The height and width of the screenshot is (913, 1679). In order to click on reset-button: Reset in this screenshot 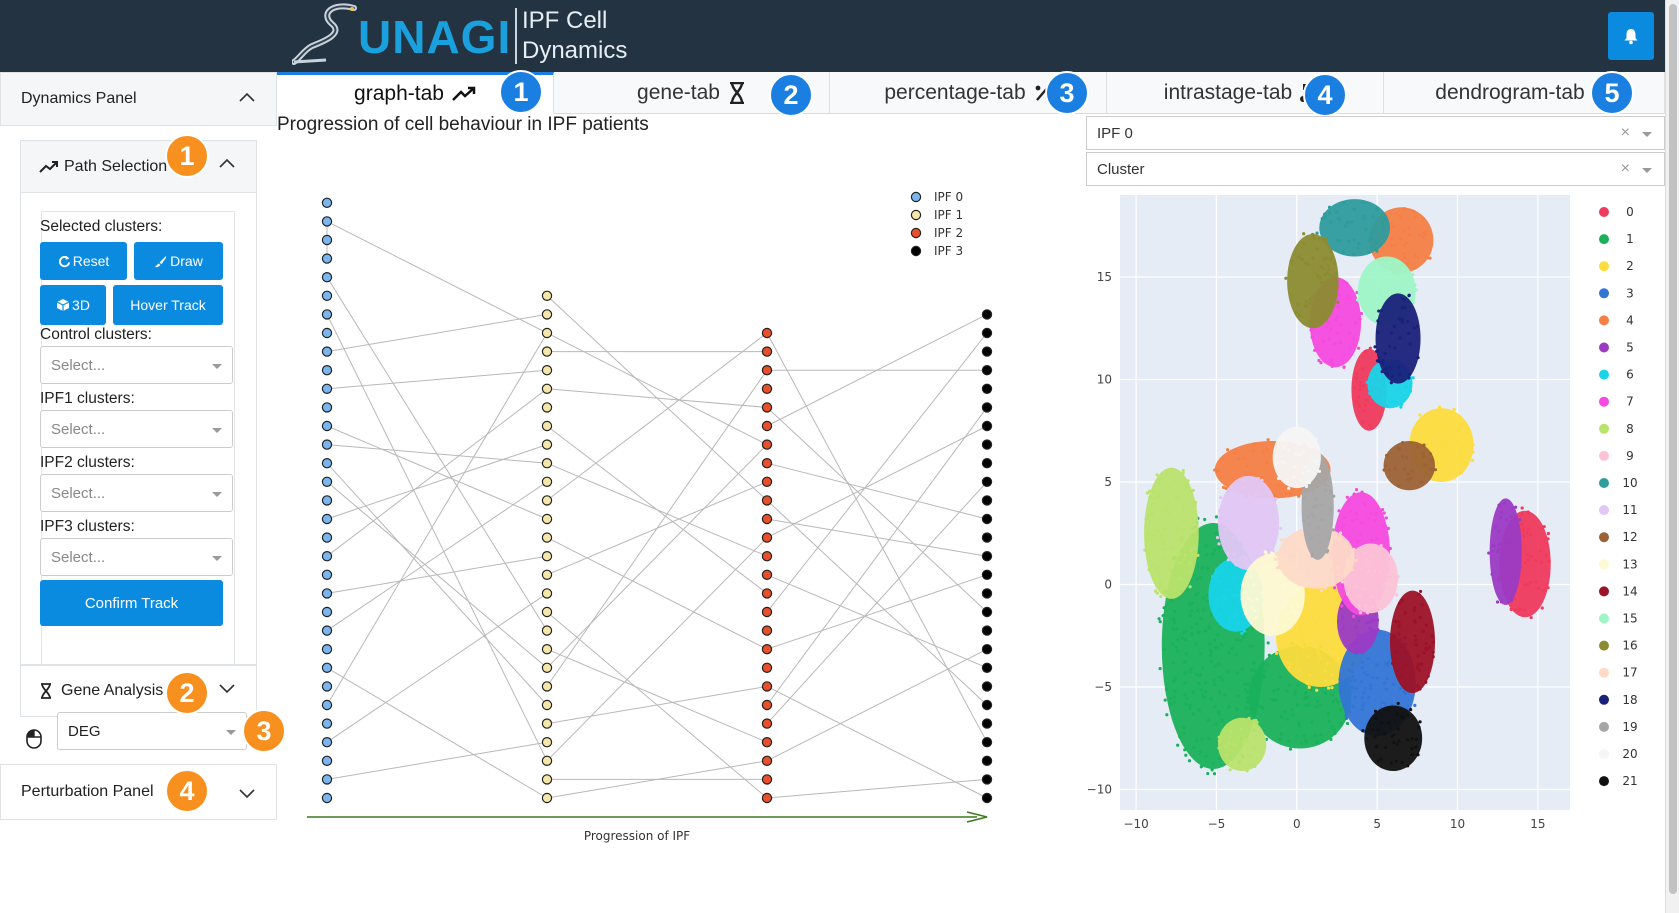, I will do `click(83, 261)`.